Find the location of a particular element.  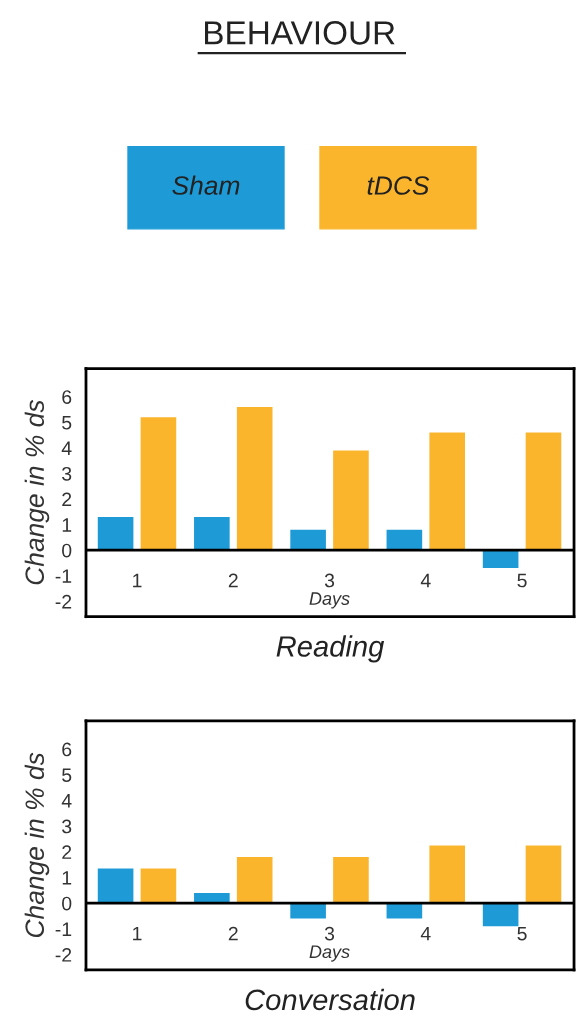

text: Conversation is located at coordinates (330, 999).